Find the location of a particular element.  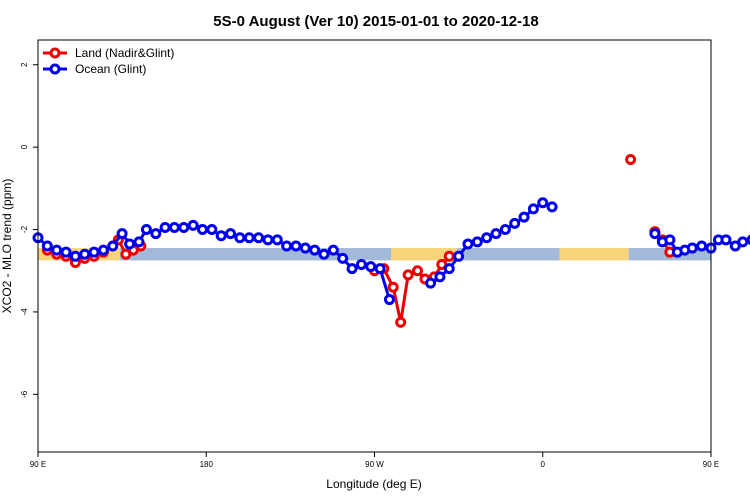

x-axis: 90 E 180 90 W 0 90 E is located at coordinates (374, 460).